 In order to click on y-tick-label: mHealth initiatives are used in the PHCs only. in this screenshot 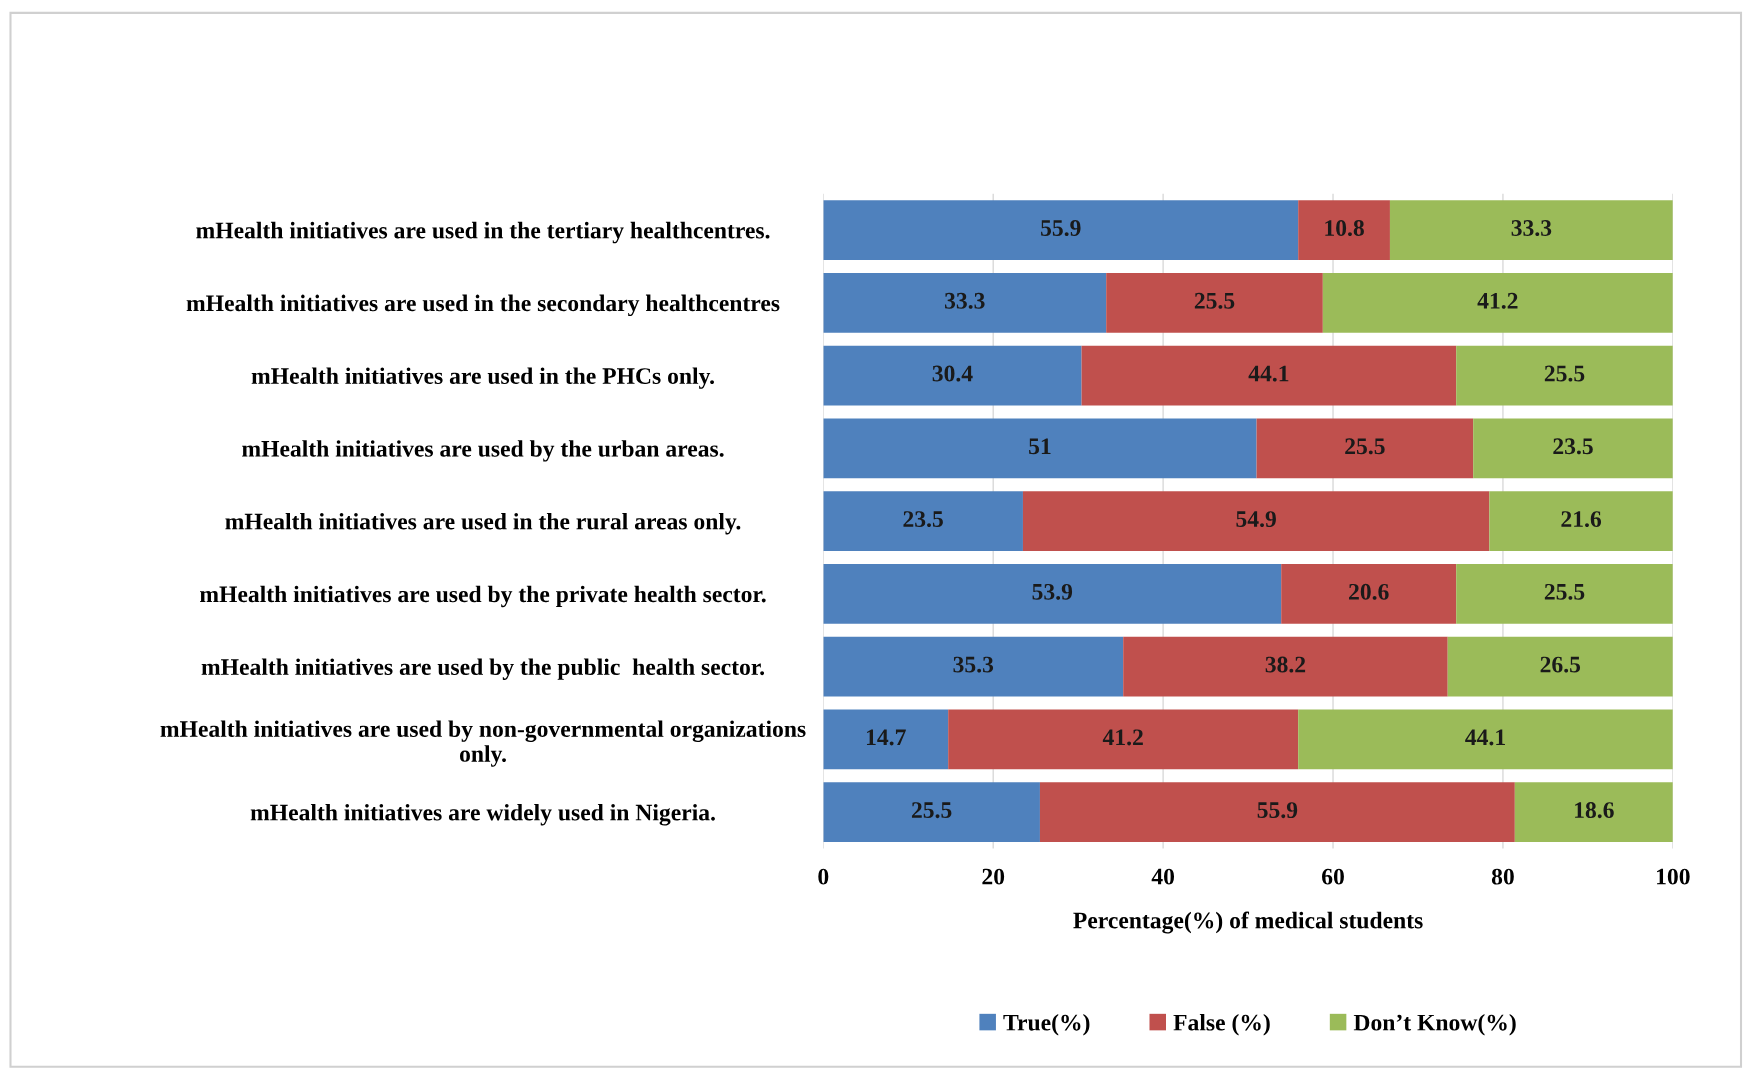, I will do `click(482, 378)`.